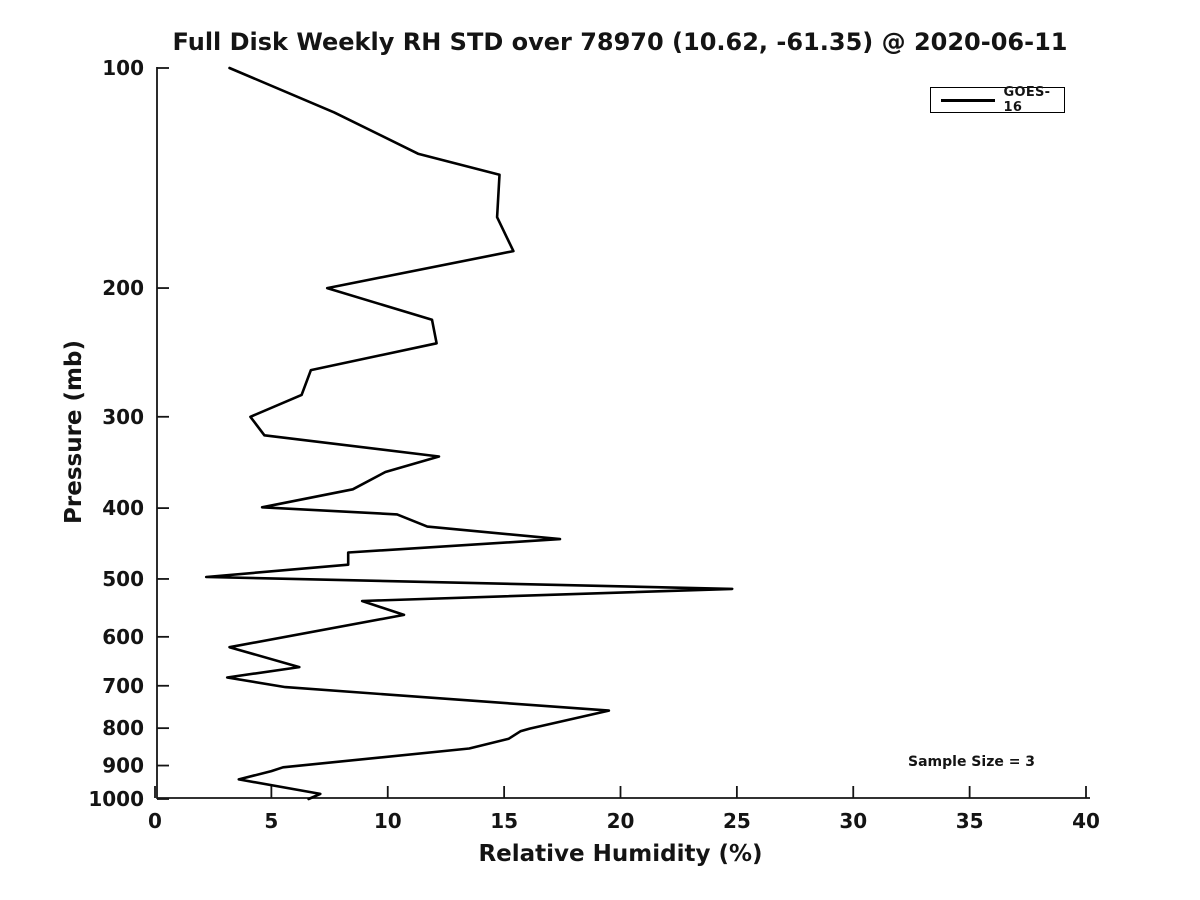 Image resolution: width=1200 pixels, height=900 pixels. What do you see at coordinates (853, 821) in the screenshot?
I see `x-tick-label: 30` at bounding box center [853, 821].